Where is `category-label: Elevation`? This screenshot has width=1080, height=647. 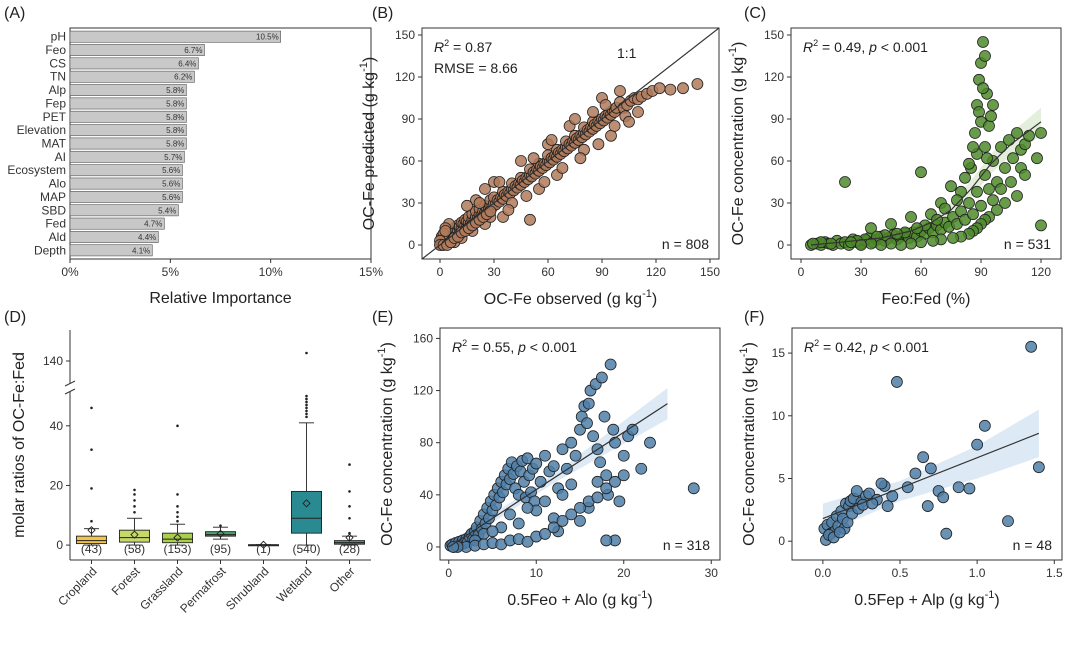
category-label: Elevation is located at coordinates (41, 130).